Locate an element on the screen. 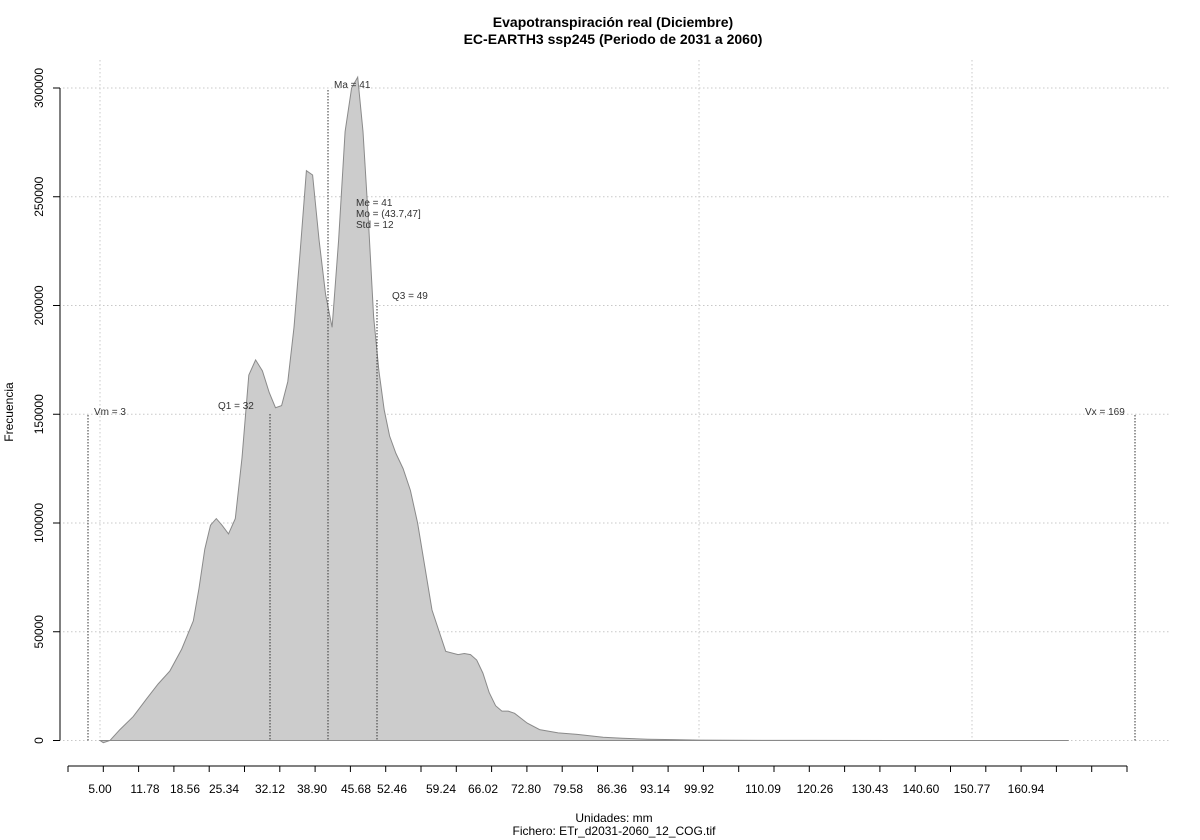  x-tick-label: 52.46 is located at coordinates (392, 789).